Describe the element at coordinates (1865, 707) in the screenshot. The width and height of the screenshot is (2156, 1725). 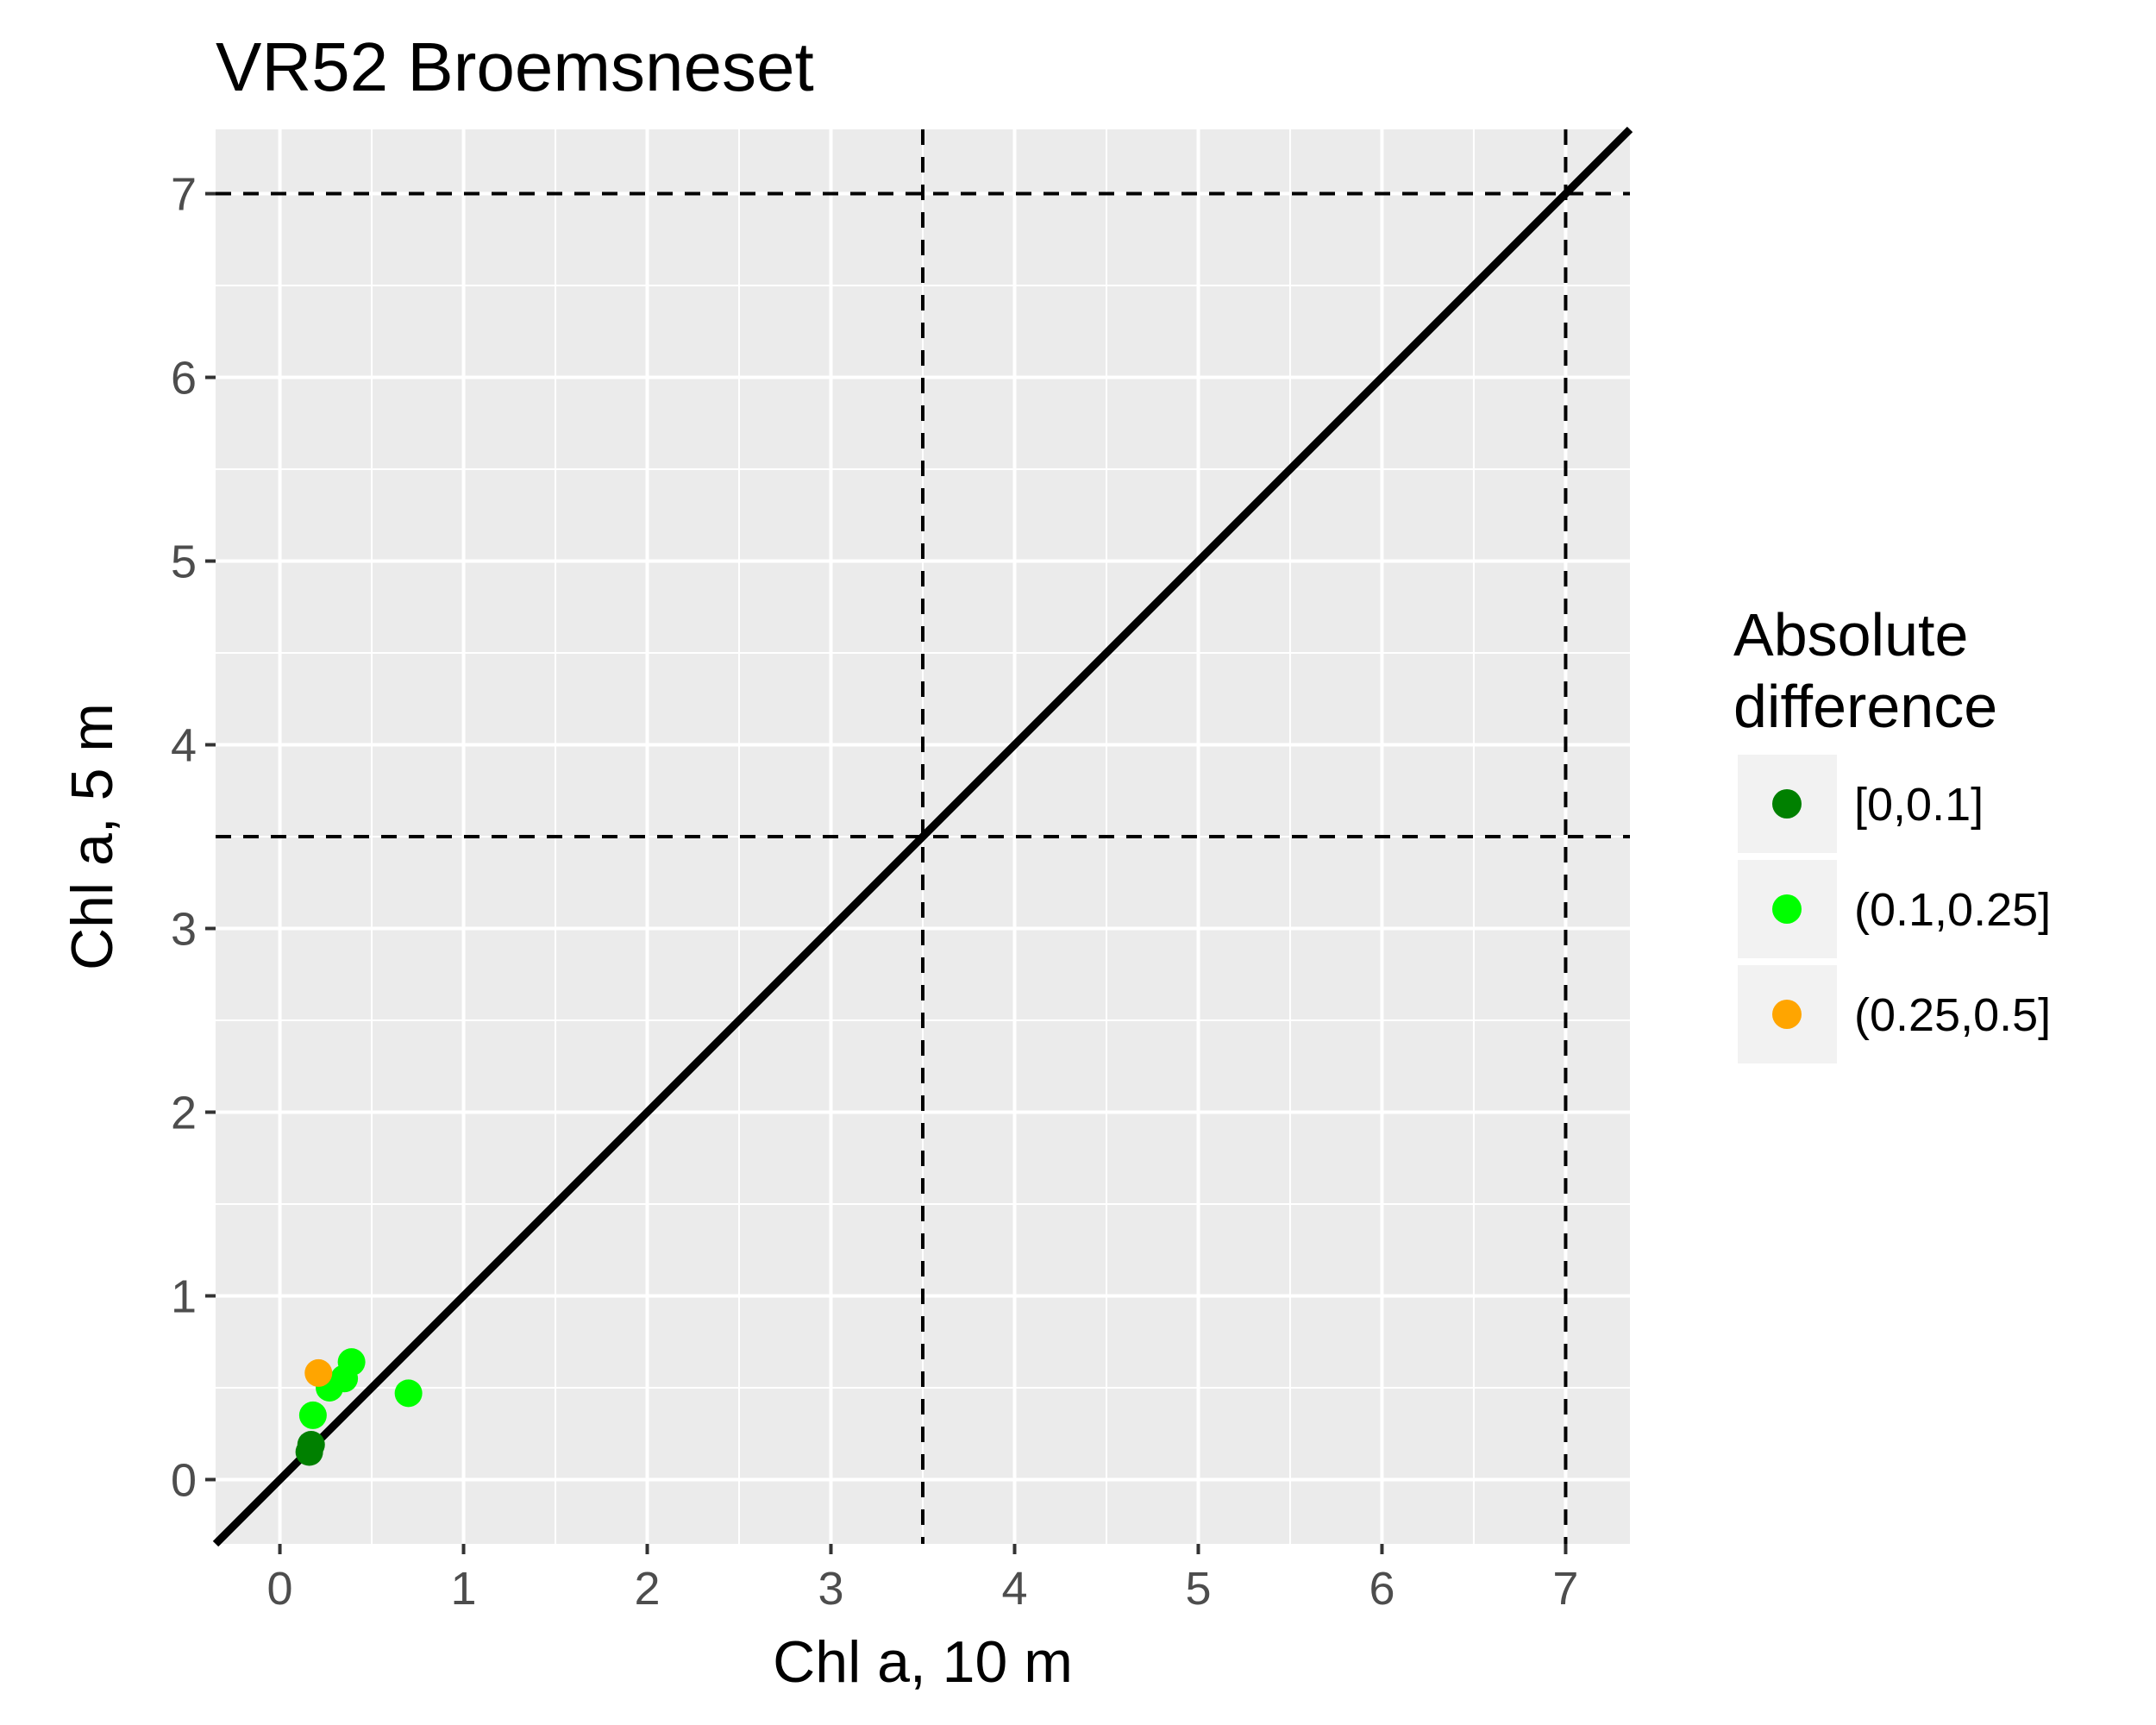
I see `legend-title-line-2: difference` at that location.